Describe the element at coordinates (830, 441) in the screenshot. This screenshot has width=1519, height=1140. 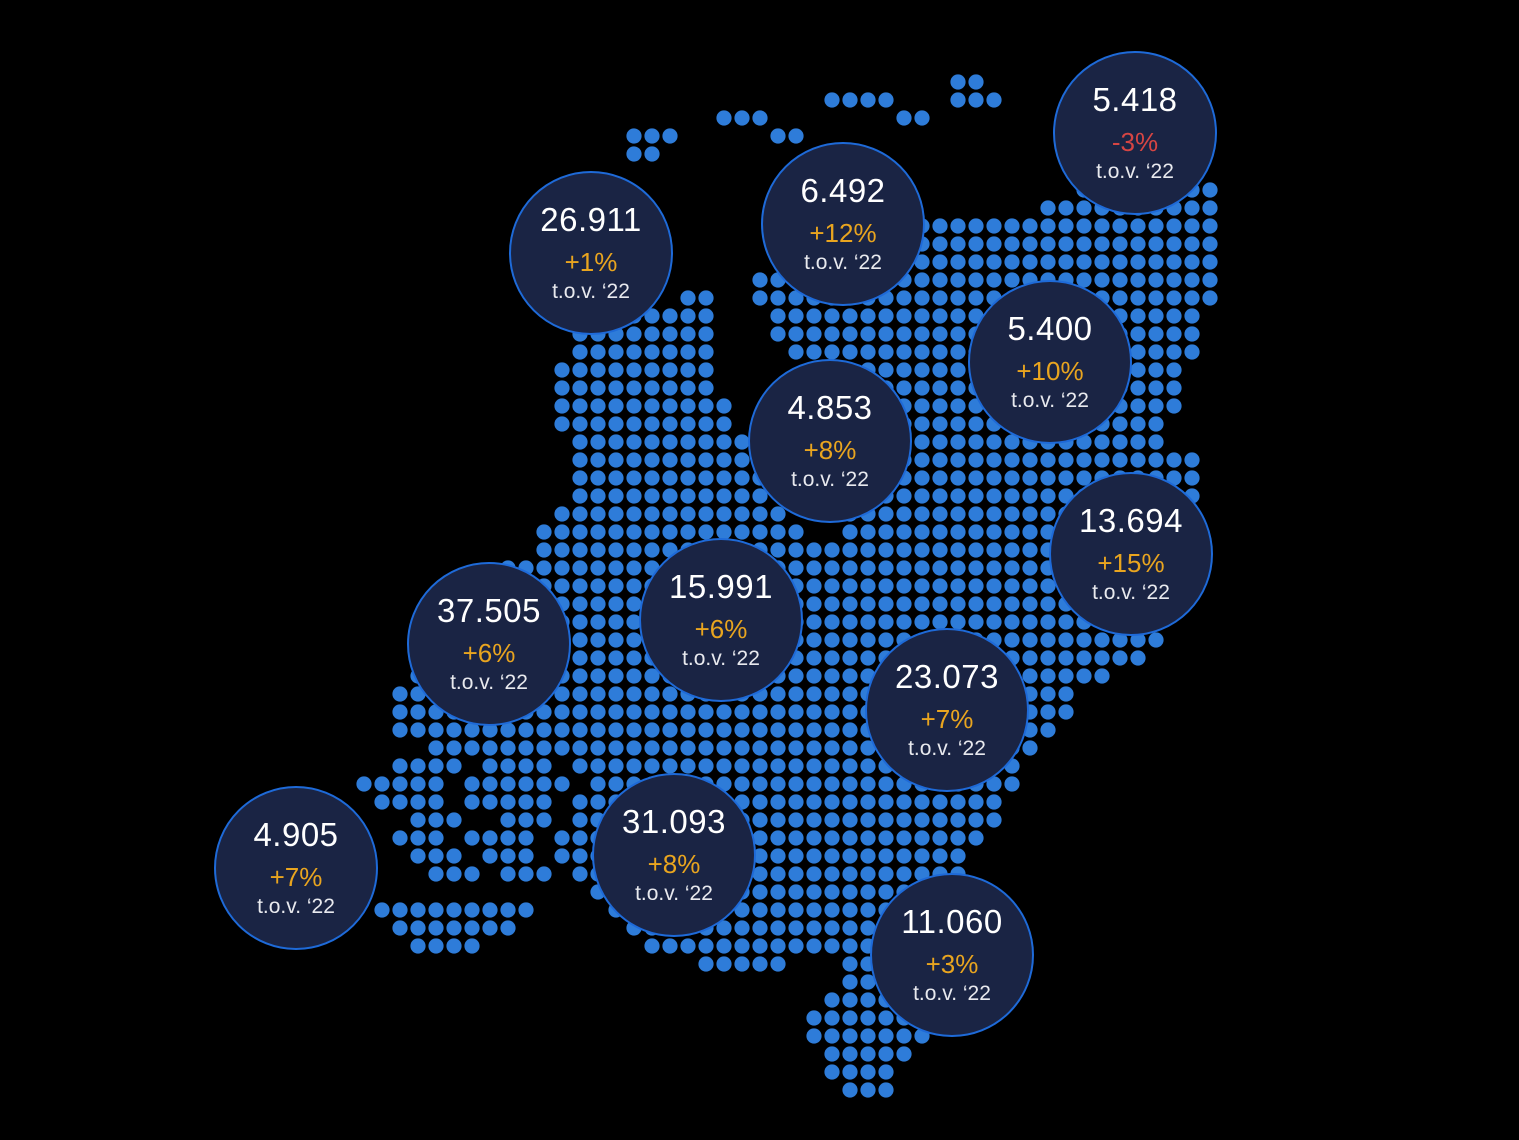
I see `province-stat-badge: 4.853 +8% t.o.v. ‘22` at that location.